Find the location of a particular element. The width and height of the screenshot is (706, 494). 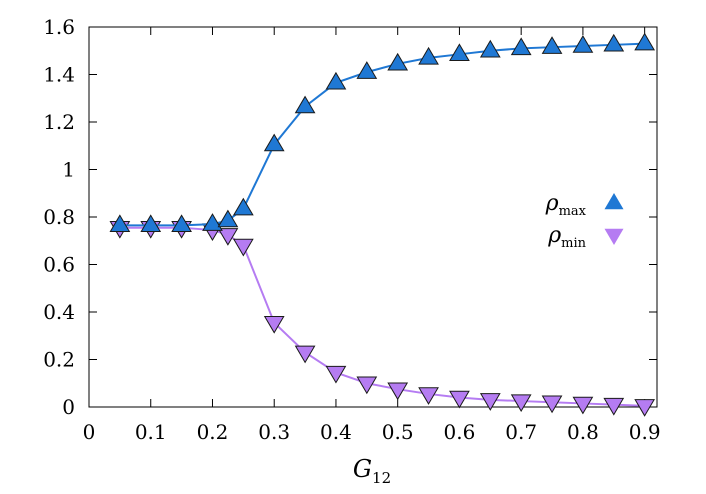

legend: ρmax ρmin is located at coordinates (584, 221).